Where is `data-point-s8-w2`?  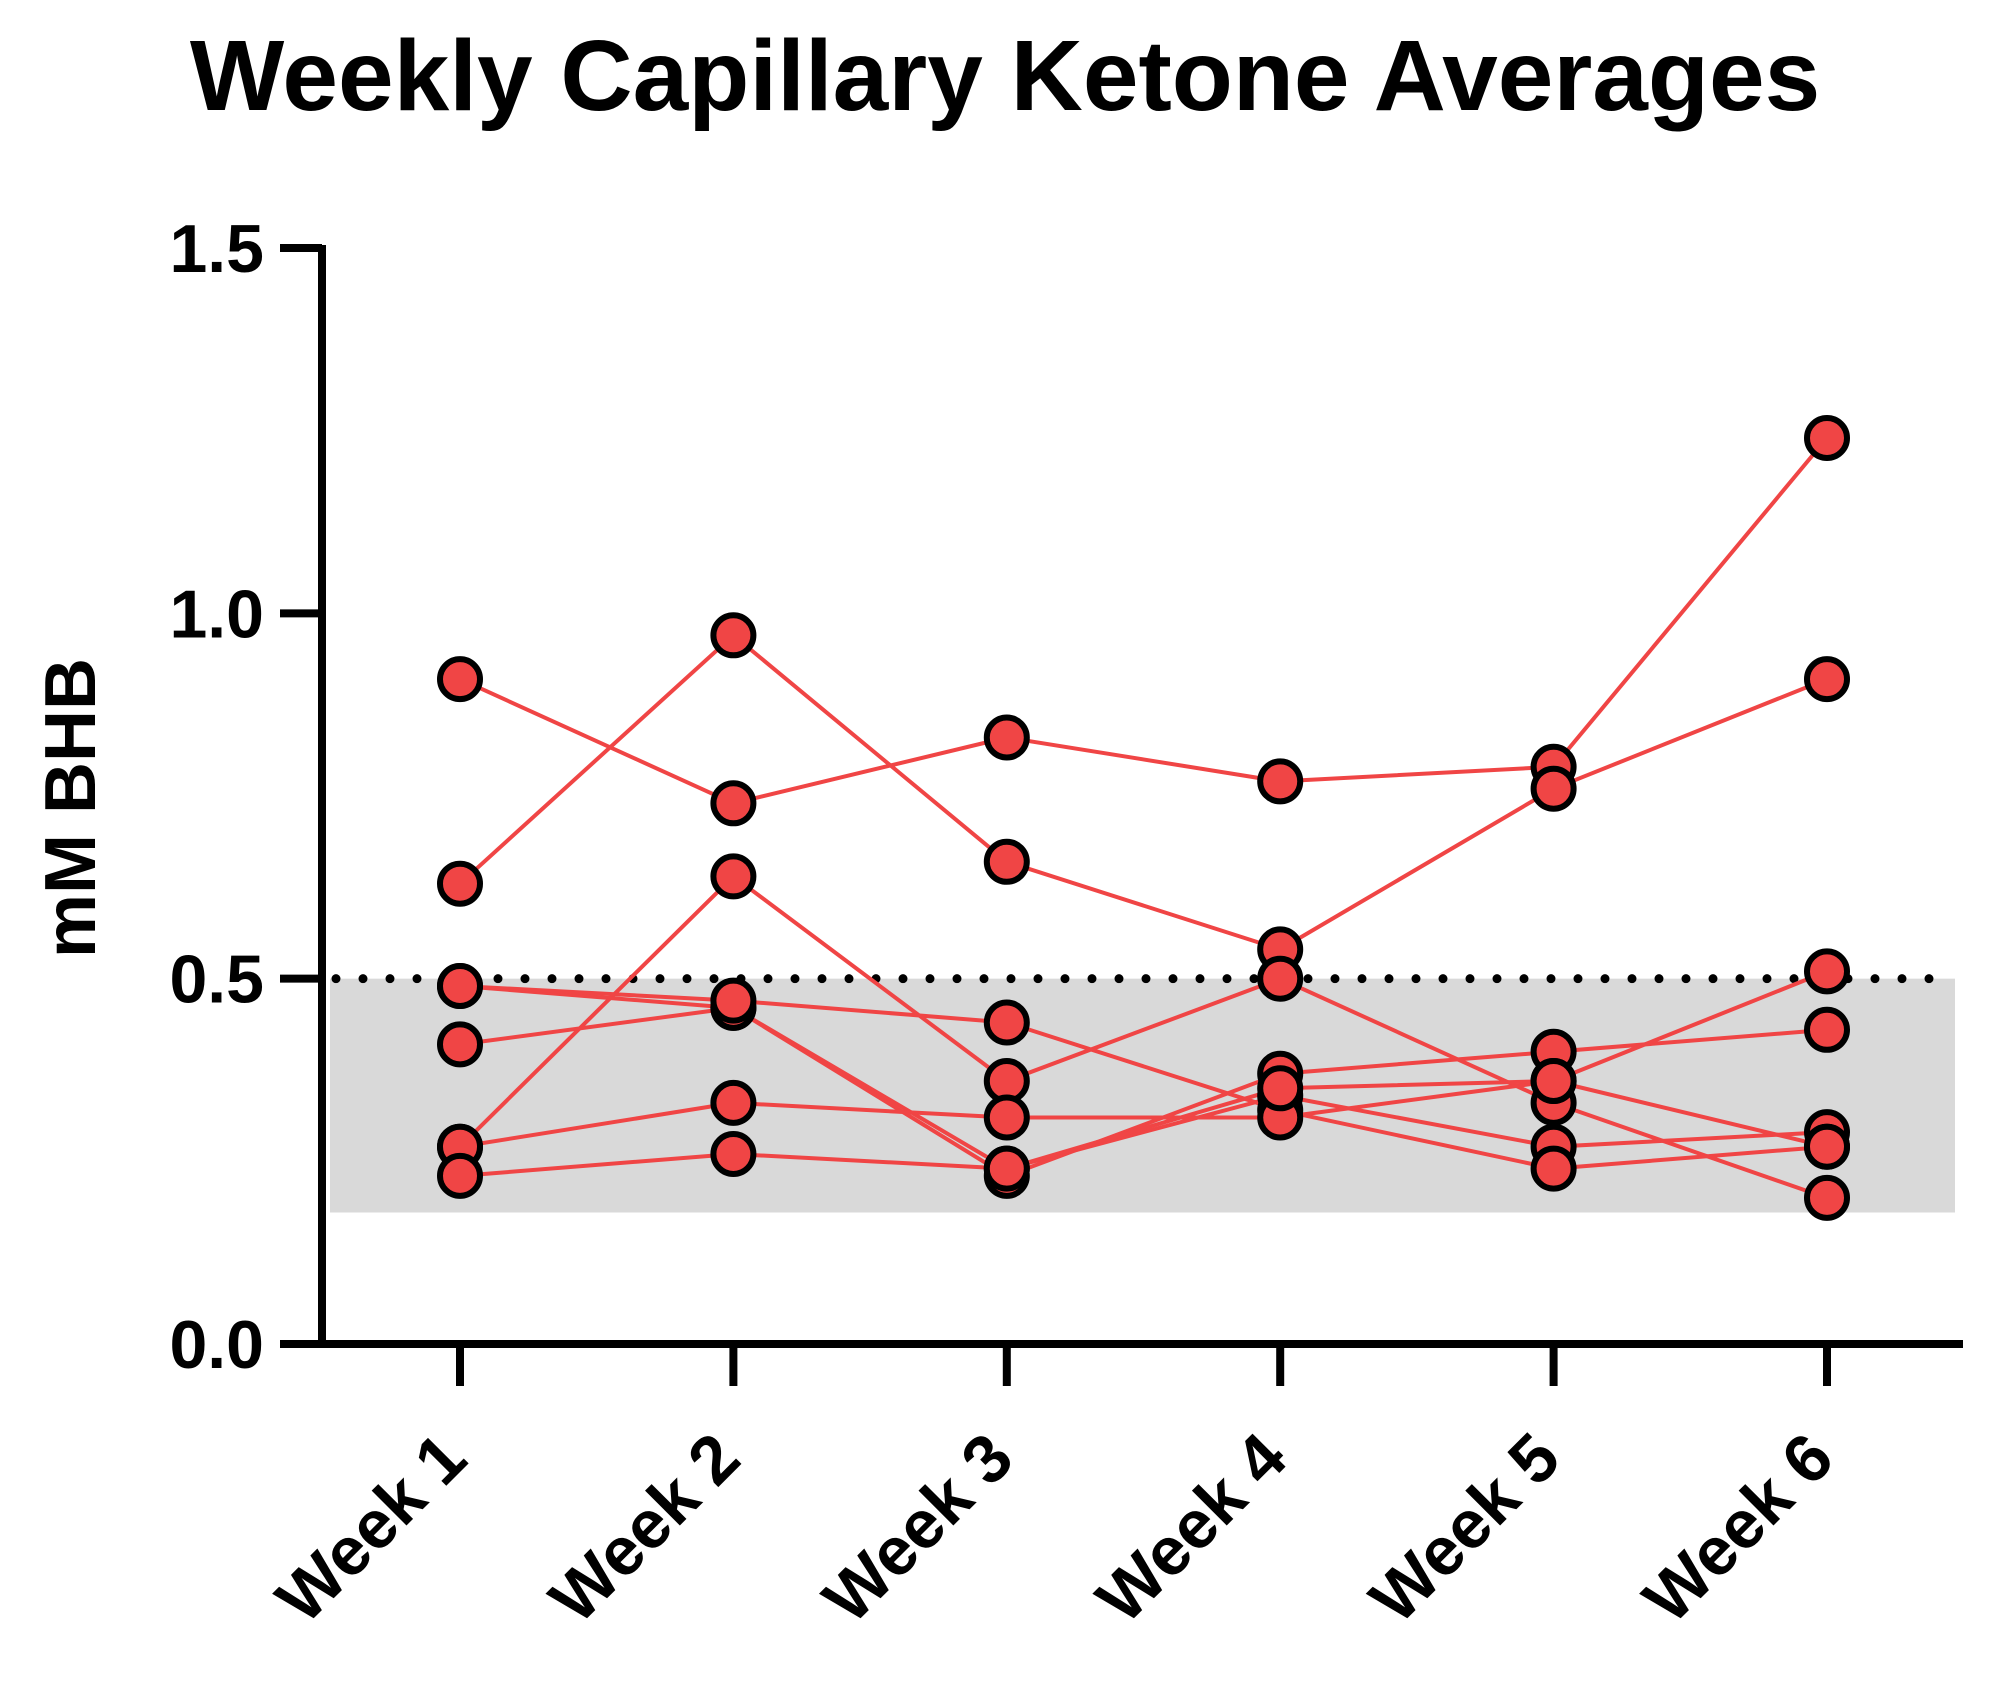
data-point-s8-w2 is located at coordinates (733, 1154).